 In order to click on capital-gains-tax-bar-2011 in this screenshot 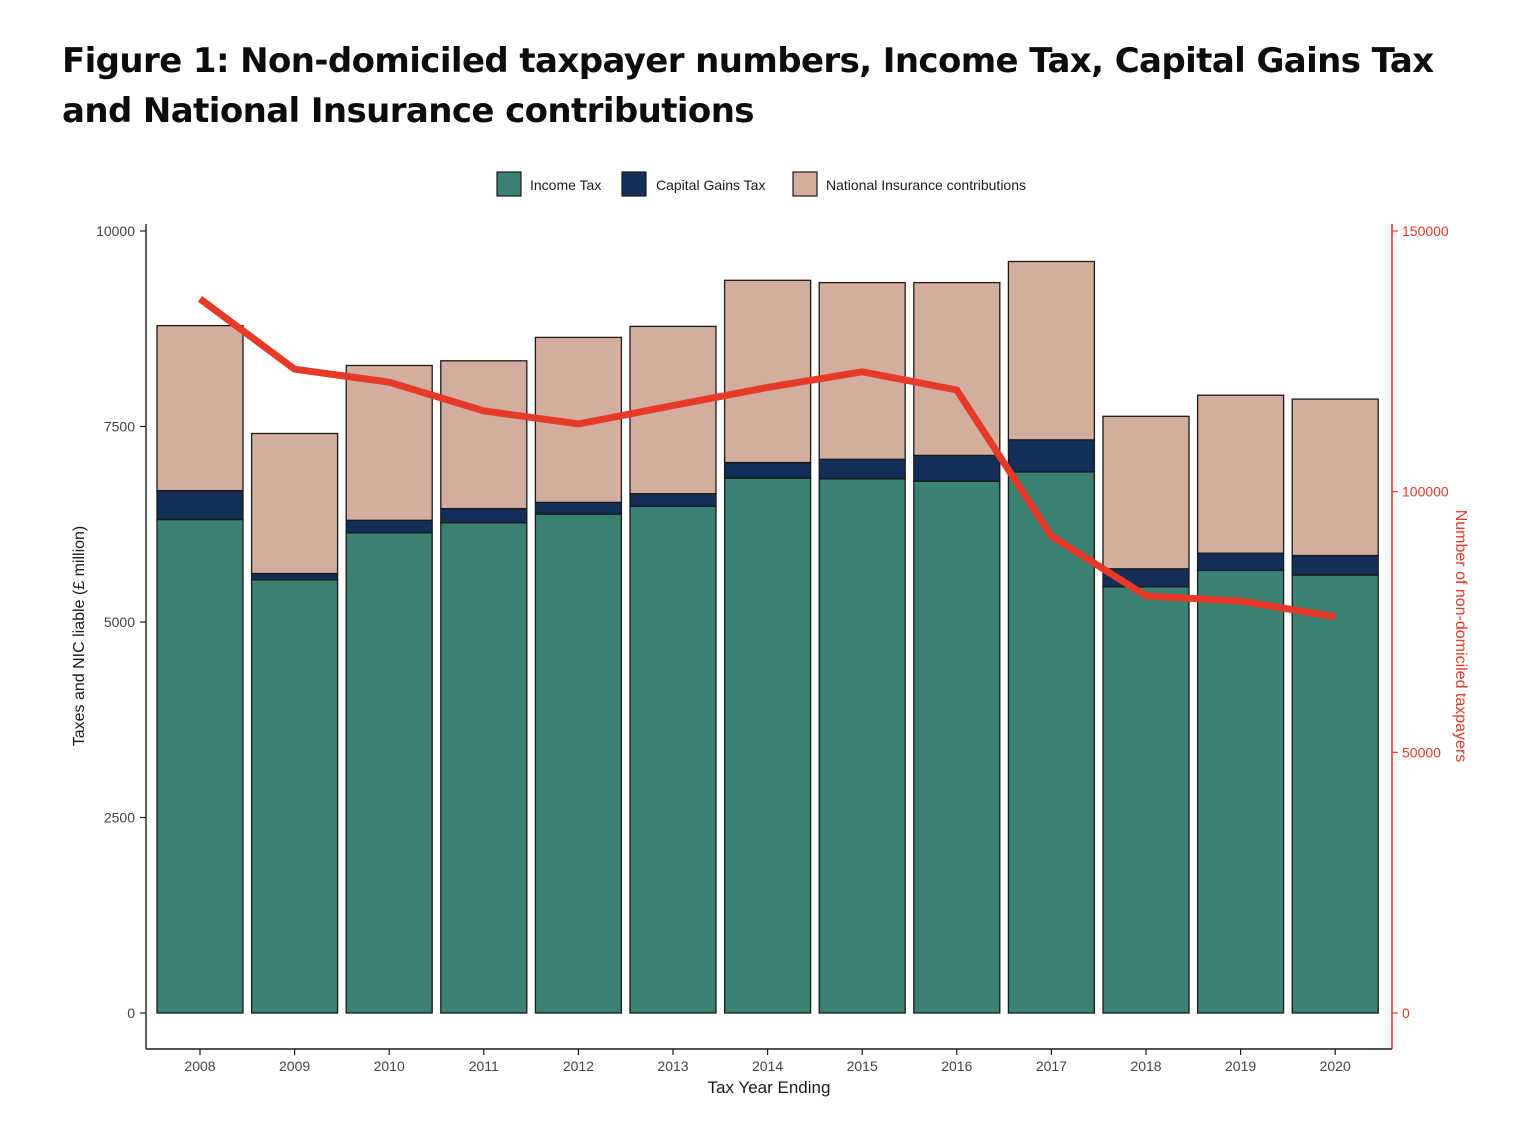, I will do `click(484, 515)`.